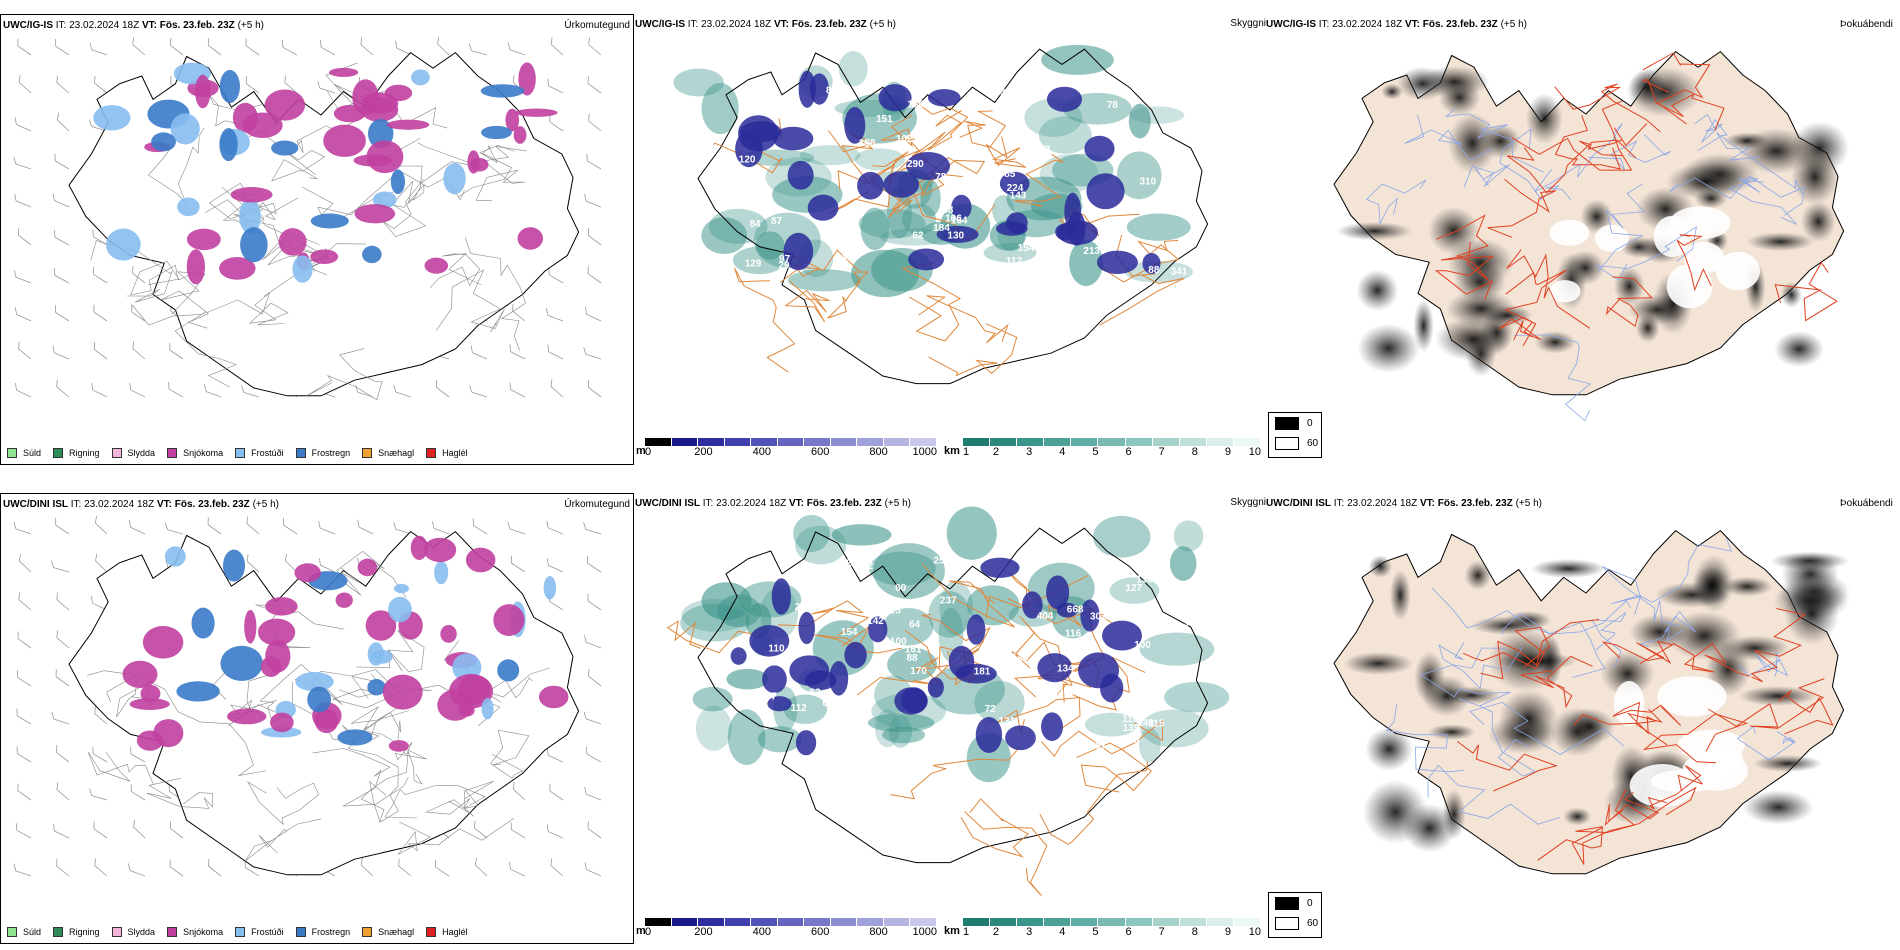 Image resolution: width=1900 pixels, height=950 pixels. What do you see at coordinates (455, 932) in the screenshot?
I see `legend-label: Haglél` at bounding box center [455, 932].